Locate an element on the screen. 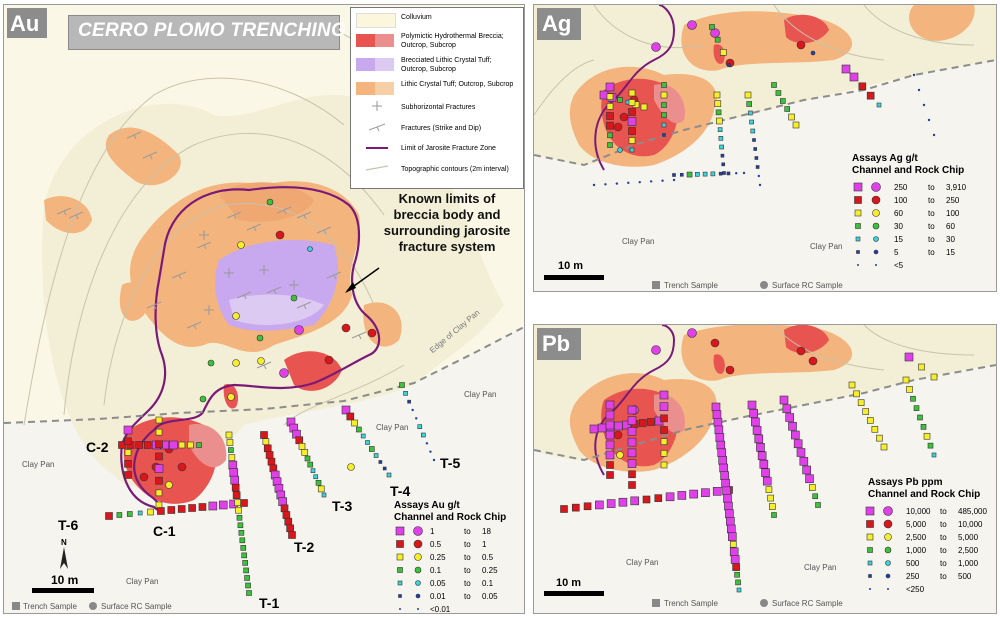 The height and width of the screenshot is (618, 1000). legend-jarosite-limit: Limit of Jarosite Fracture Zone is located at coordinates (448, 148).